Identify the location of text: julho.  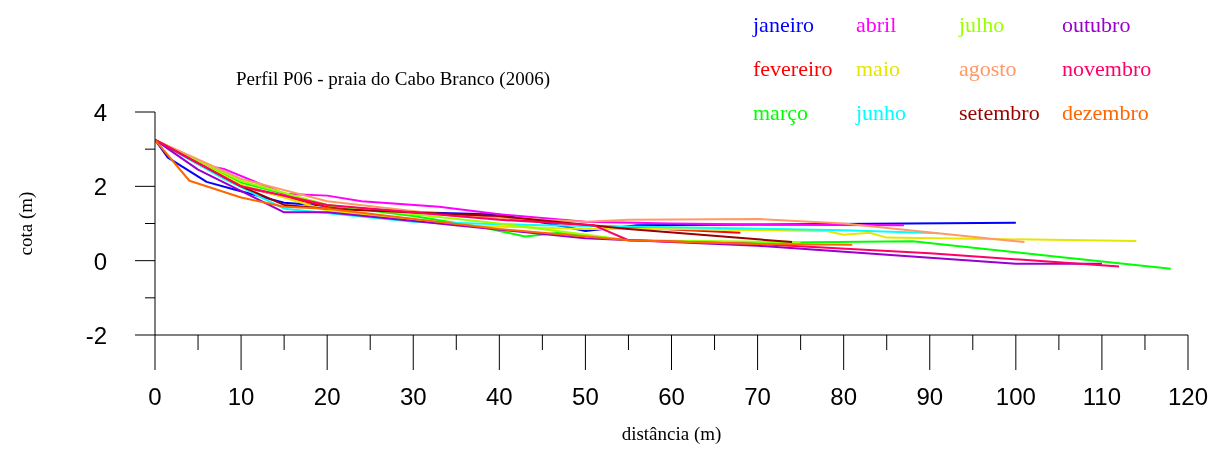
(982, 25).